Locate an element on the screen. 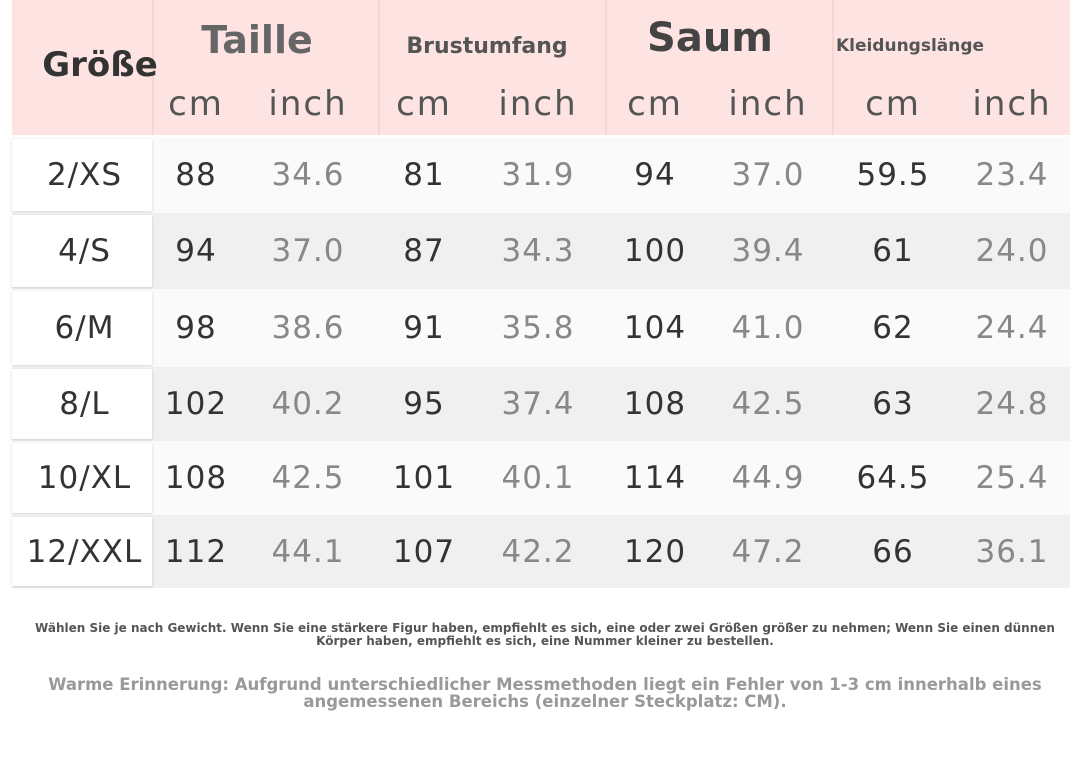 Image resolution: width=1080 pixels, height=759 pixels. size-label: 4/S is located at coordinates (84, 251).